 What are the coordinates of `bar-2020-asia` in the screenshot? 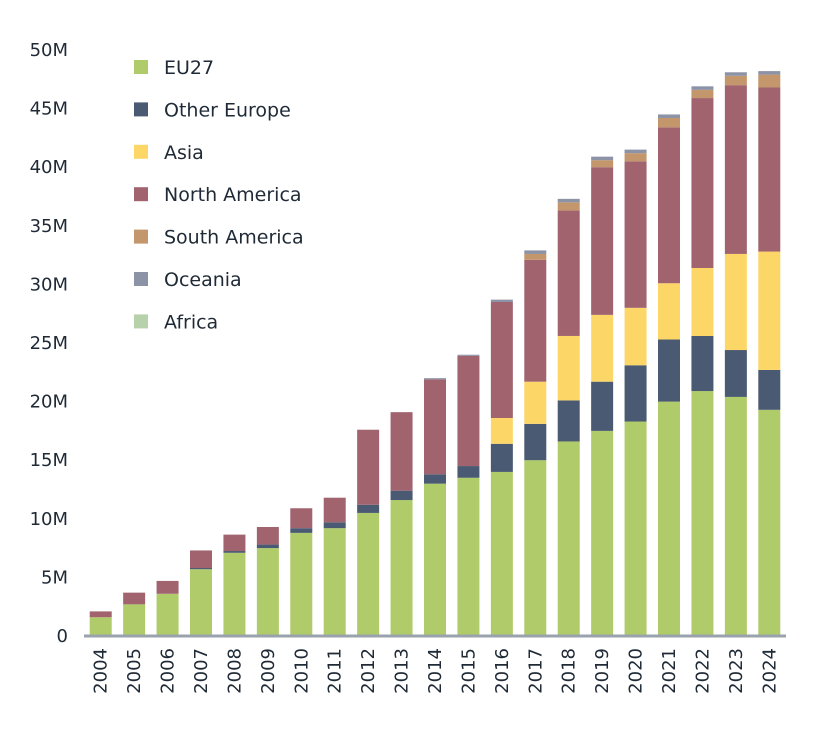 It's located at (635, 336).